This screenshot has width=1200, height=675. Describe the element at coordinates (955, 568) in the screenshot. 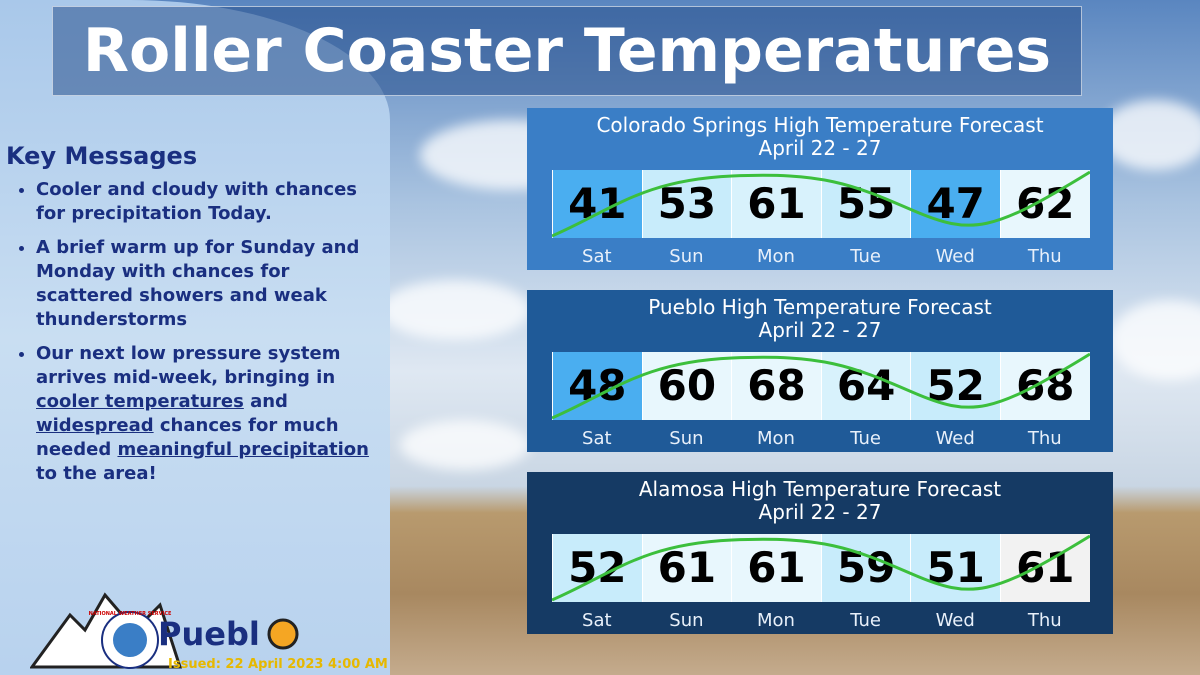

I see `temp-cell: 51` at that location.